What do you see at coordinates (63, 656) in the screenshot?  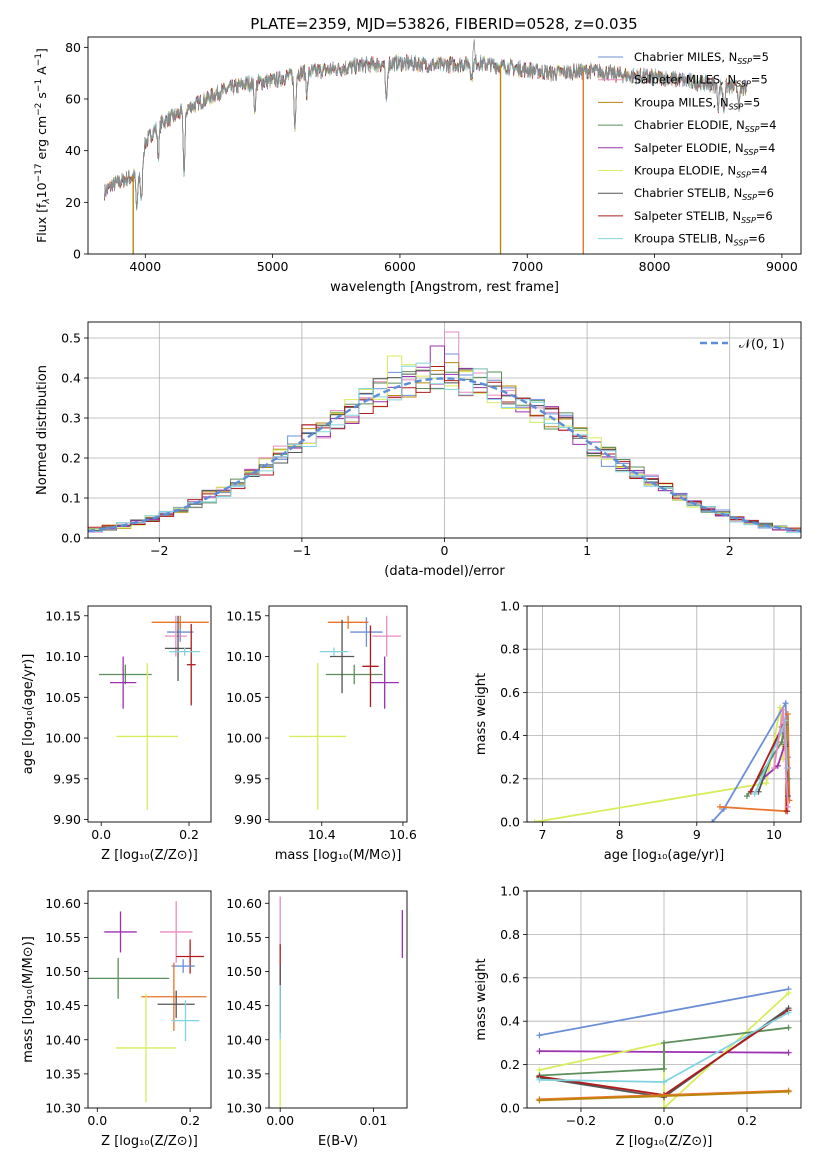 I see `y-tick-label: 10.10` at bounding box center [63, 656].